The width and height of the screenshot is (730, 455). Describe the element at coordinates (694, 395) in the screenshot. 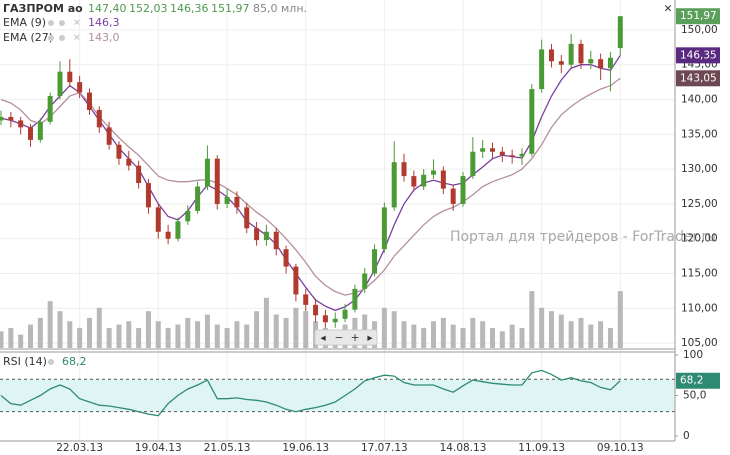

I see `rsi-tick-label: 50,0` at that location.